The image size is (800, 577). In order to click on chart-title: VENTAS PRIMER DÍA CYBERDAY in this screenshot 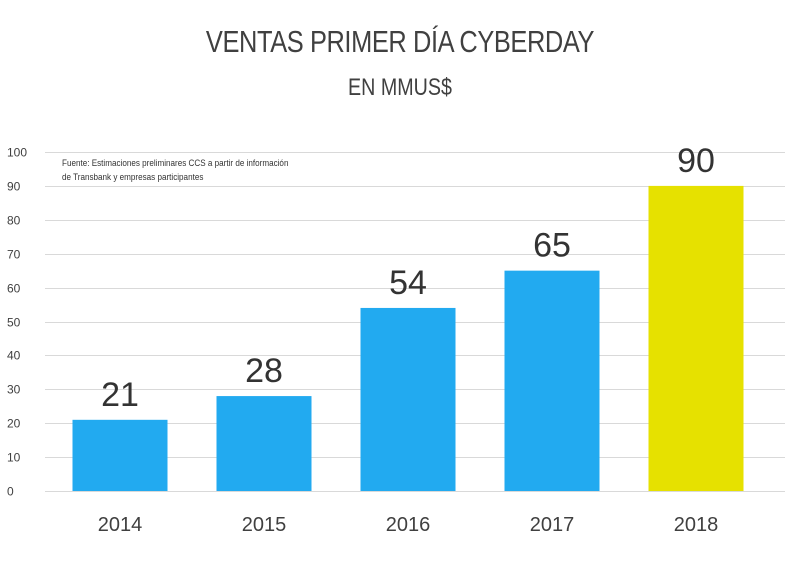, I will do `click(400, 41)`.